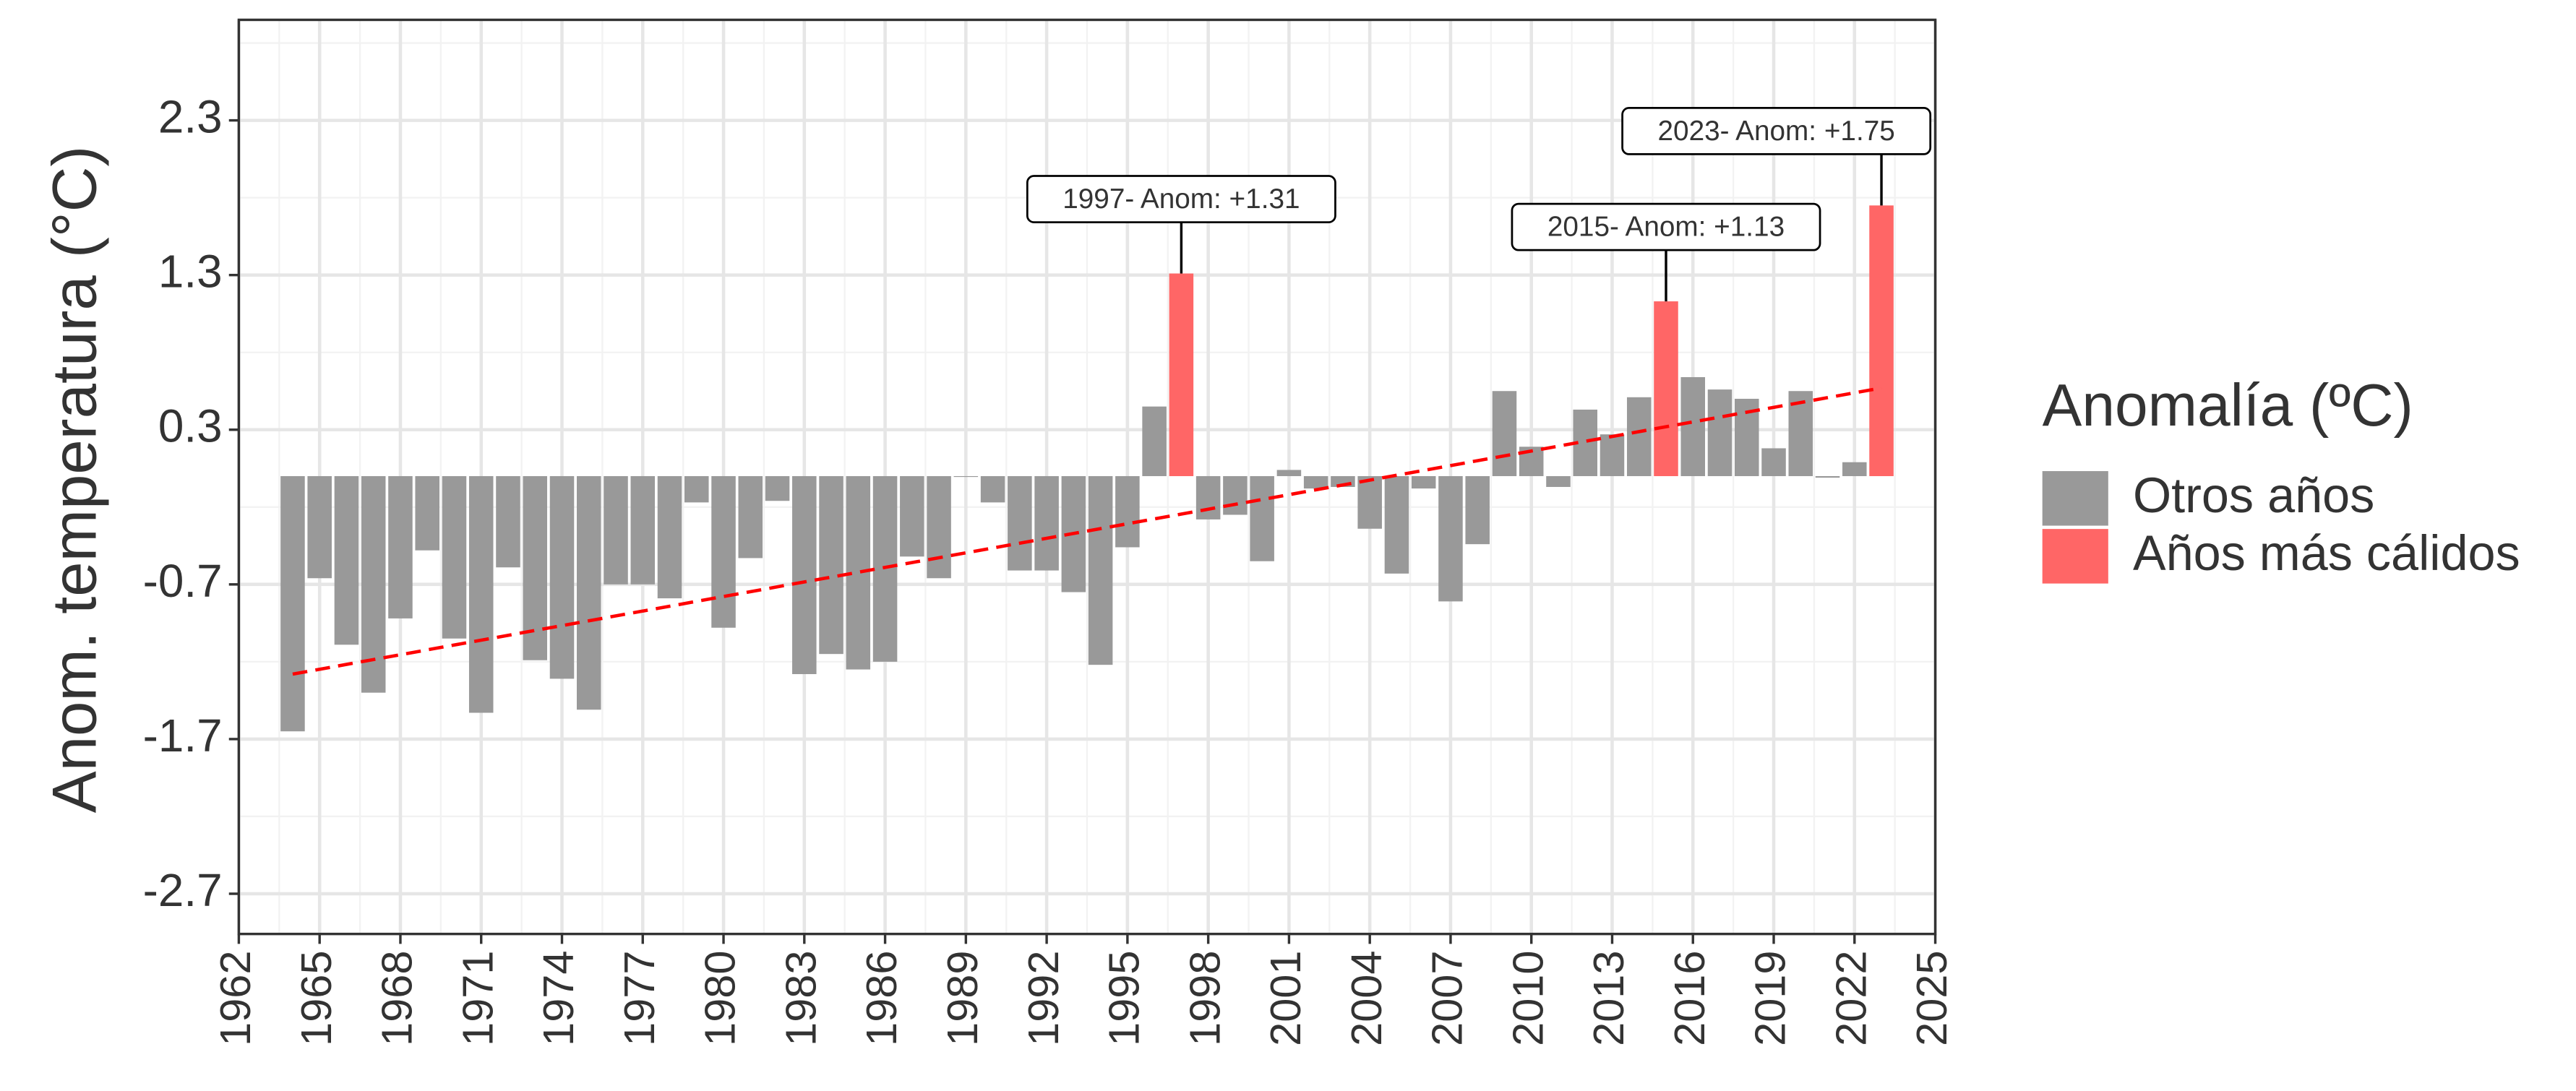  What do you see at coordinates (801, 998) in the screenshot?
I see `x-tick-label: 1983` at bounding box center [801, 998].